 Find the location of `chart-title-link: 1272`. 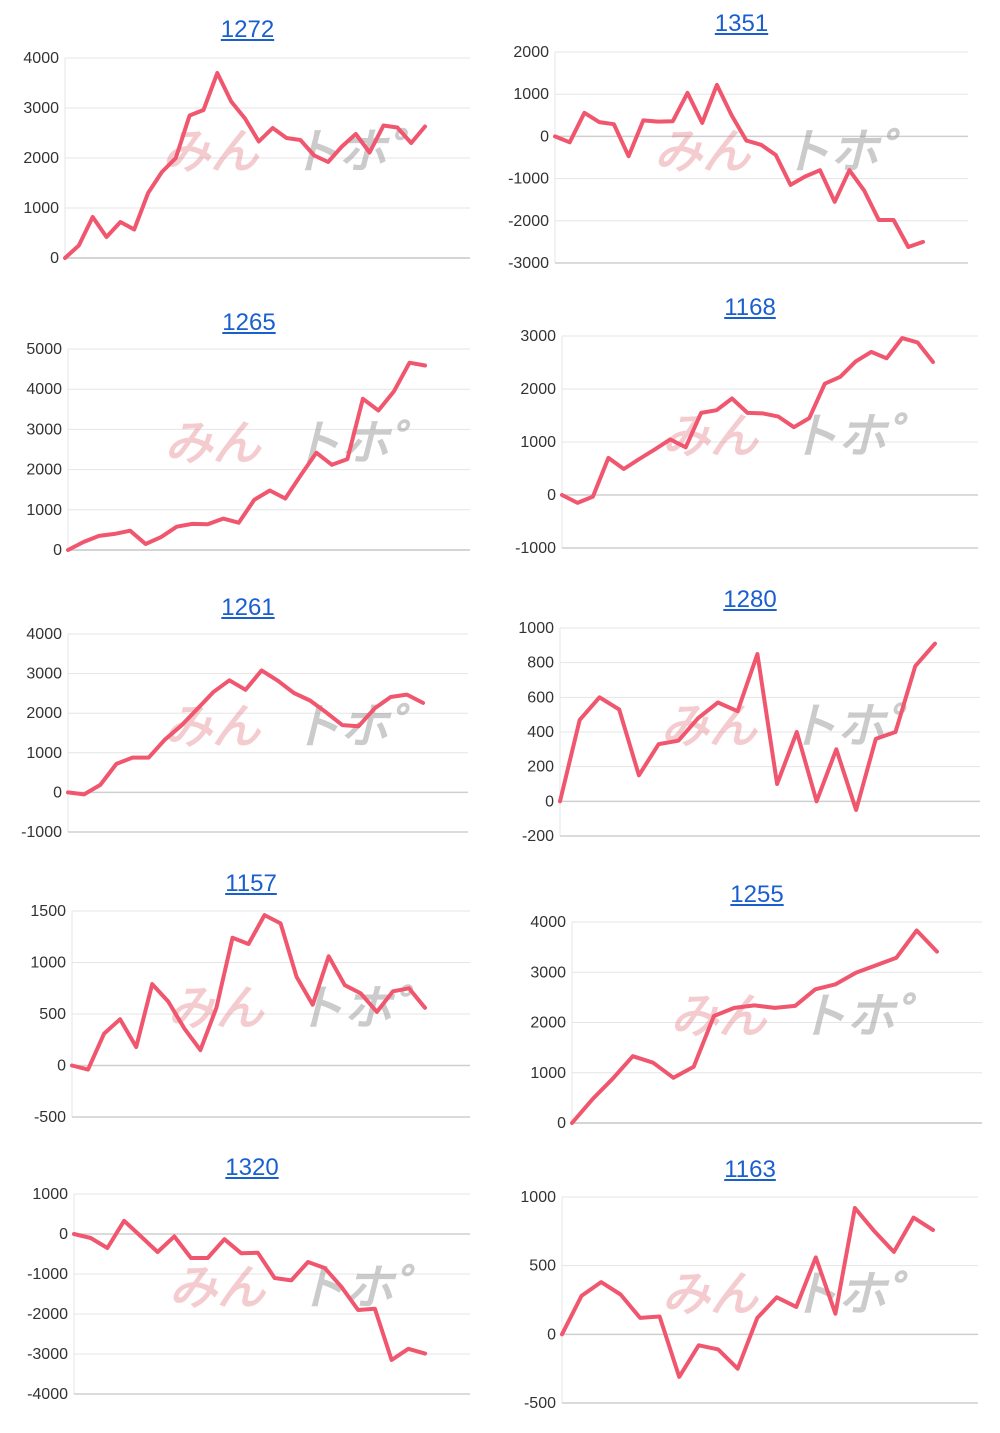

chart-title-link: 1272 is located at coordinates (247, 30).